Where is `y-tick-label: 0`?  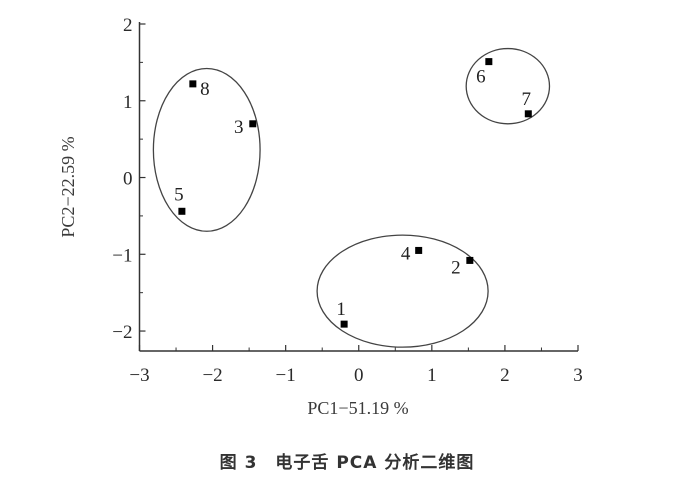 y-tick-label: 0 is located at coordinates (128, 179).